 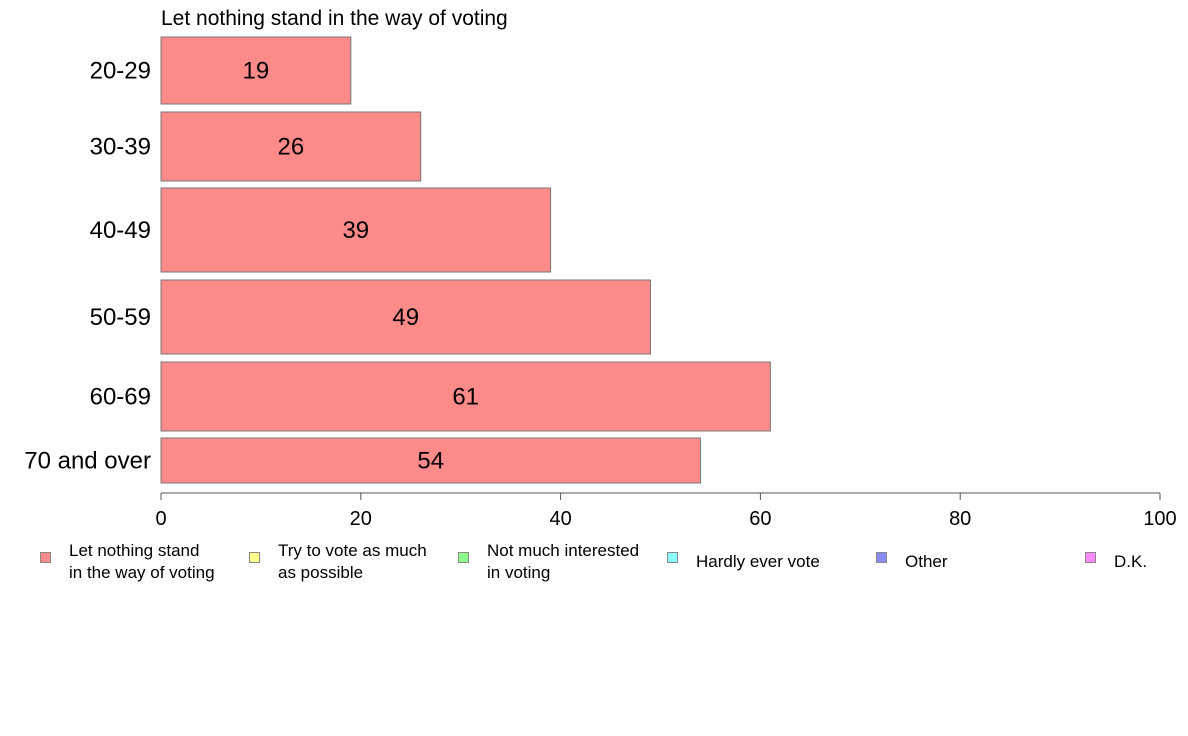 I want to click on category-label: 40-49, so click(x=120, y=230).